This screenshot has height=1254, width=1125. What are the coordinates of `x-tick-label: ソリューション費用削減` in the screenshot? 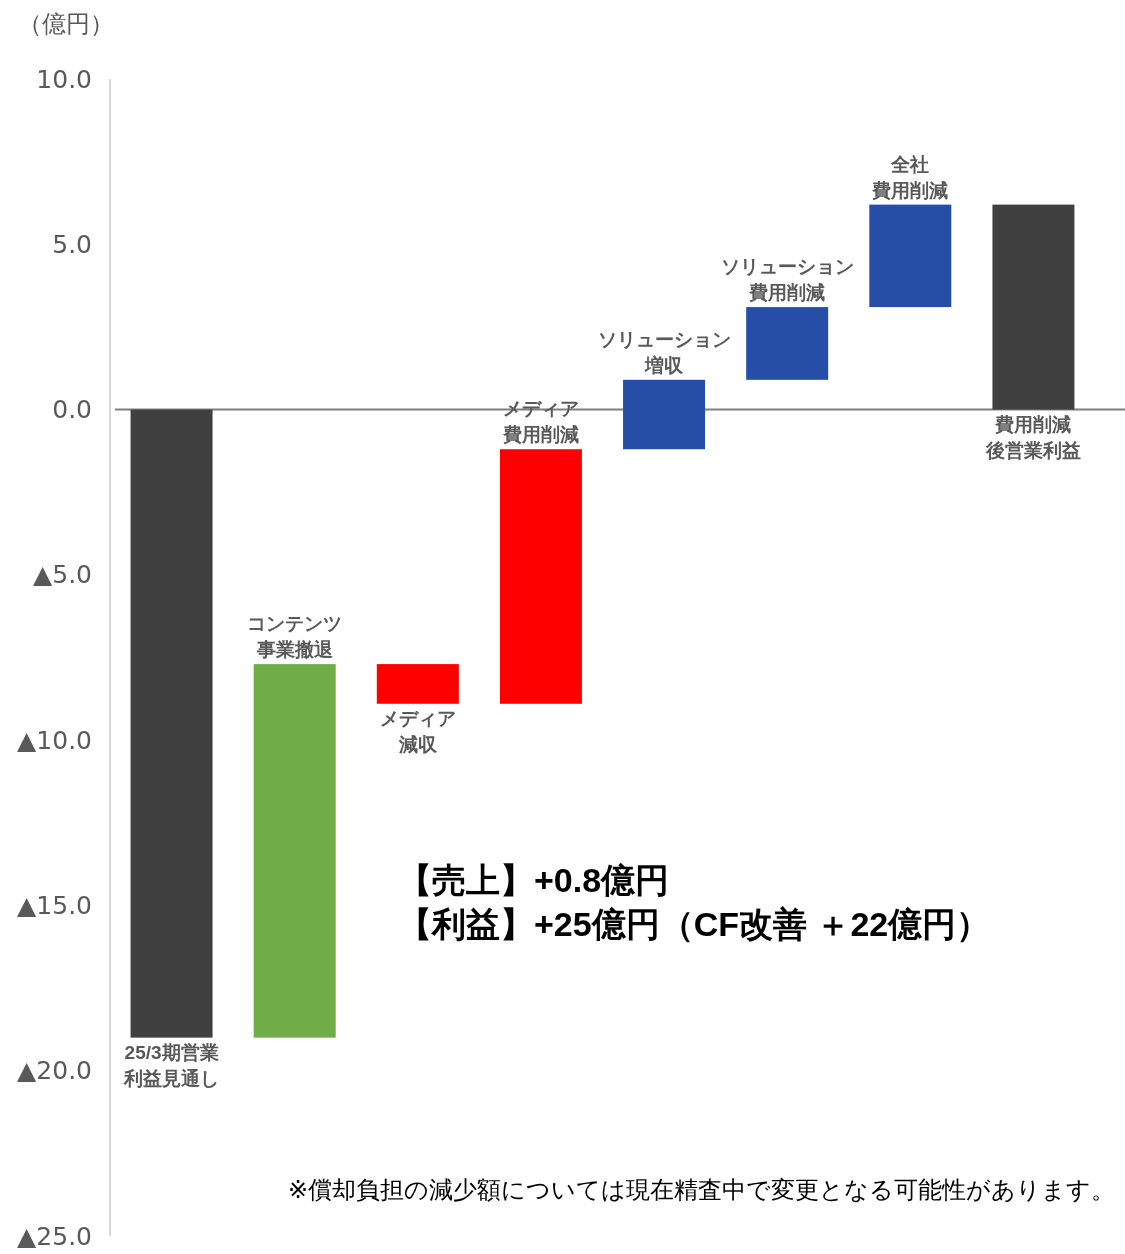 It's located at (787, 280).